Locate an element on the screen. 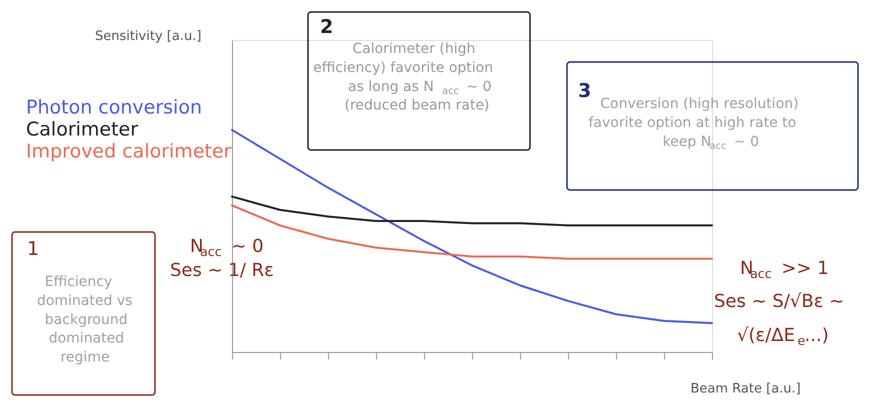  x-axis-title: Beam Rate [a.u.] is located at coordinates (745, 389).